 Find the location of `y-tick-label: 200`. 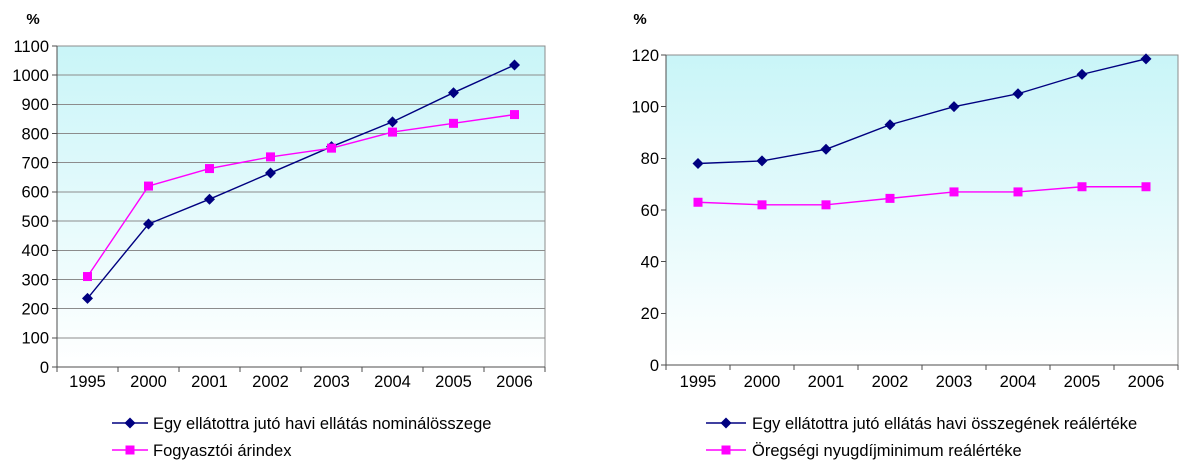

y-tick-label: 200 is located at coordinates (35, 309).